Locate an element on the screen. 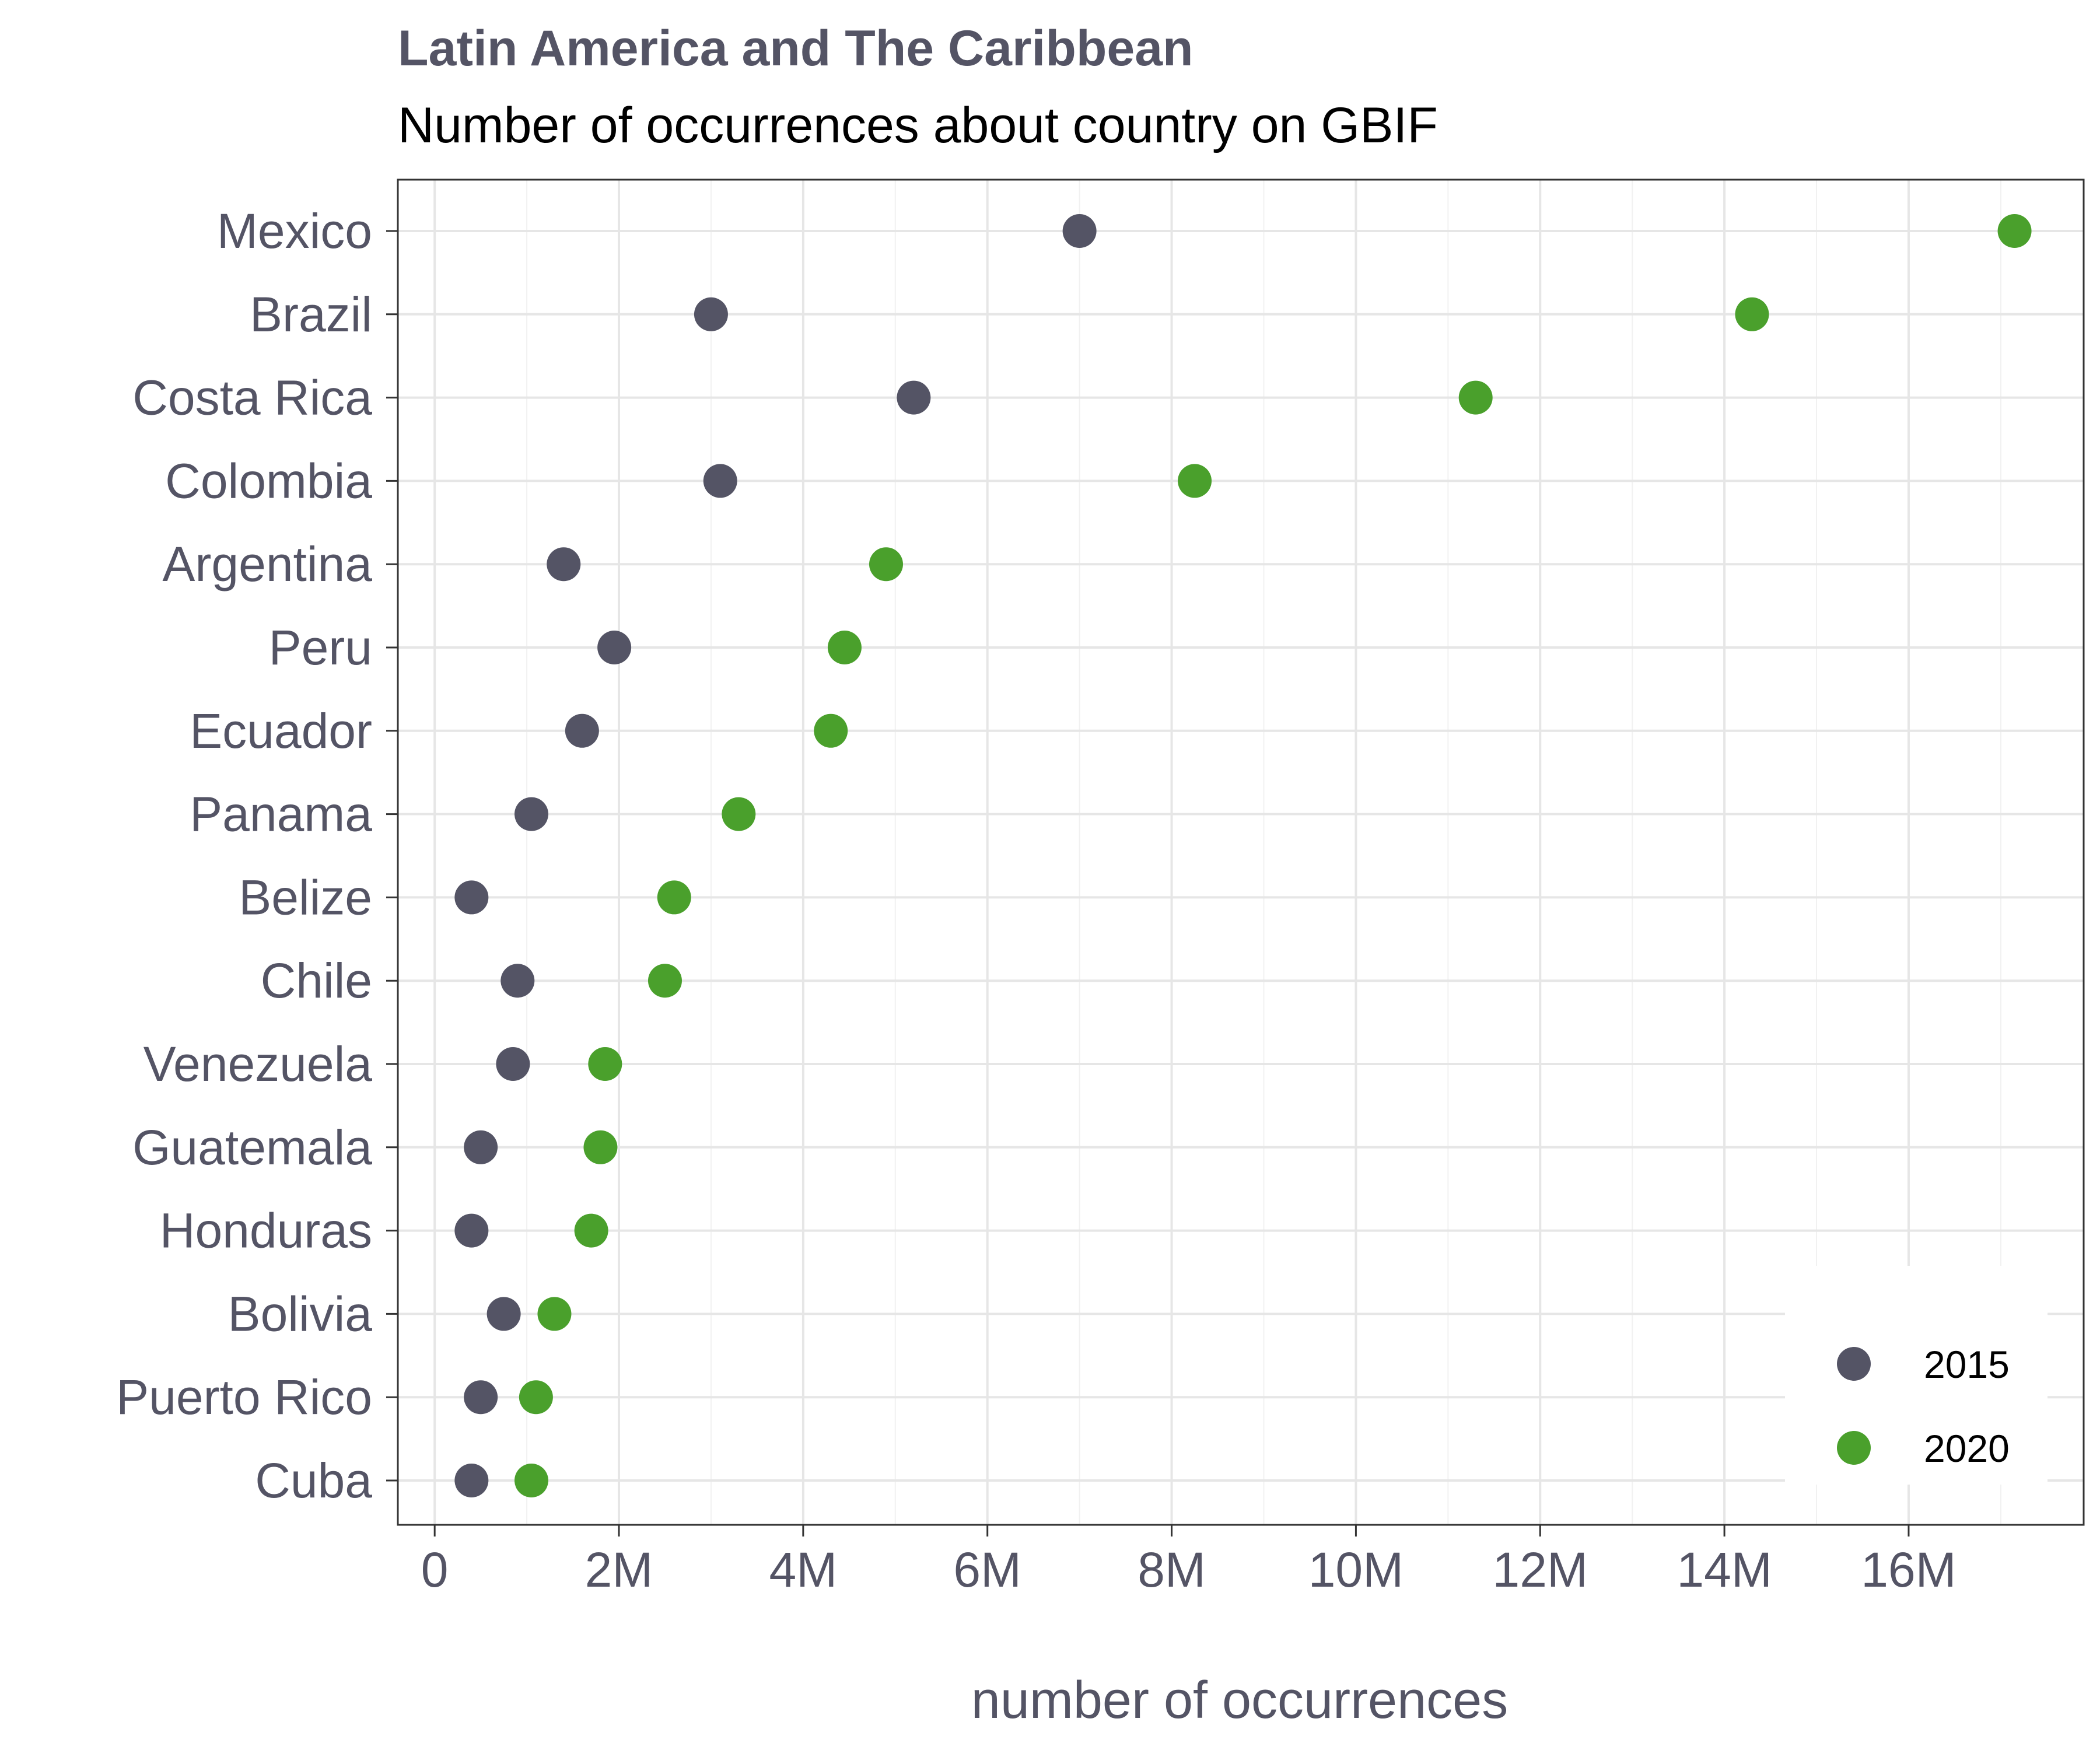 This screenshot has width=2100, height=1750. y-tick-label: Cuba is located at coordinates (314, 1480).